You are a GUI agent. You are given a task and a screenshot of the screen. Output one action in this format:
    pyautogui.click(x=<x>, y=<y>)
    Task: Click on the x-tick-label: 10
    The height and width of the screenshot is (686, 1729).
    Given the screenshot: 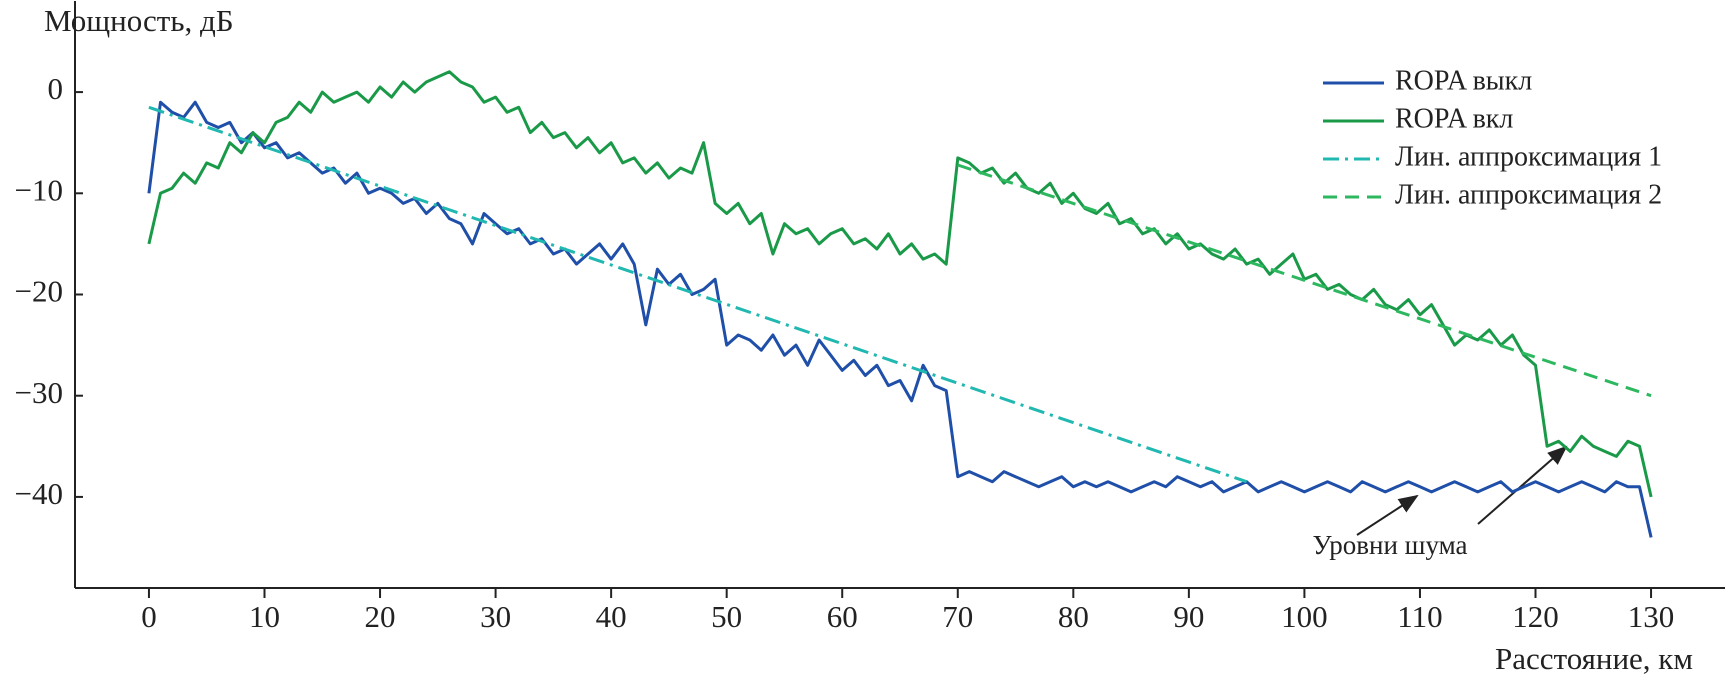 What is the action you would take?
    pyautogui.click(x=264, y=616)
    